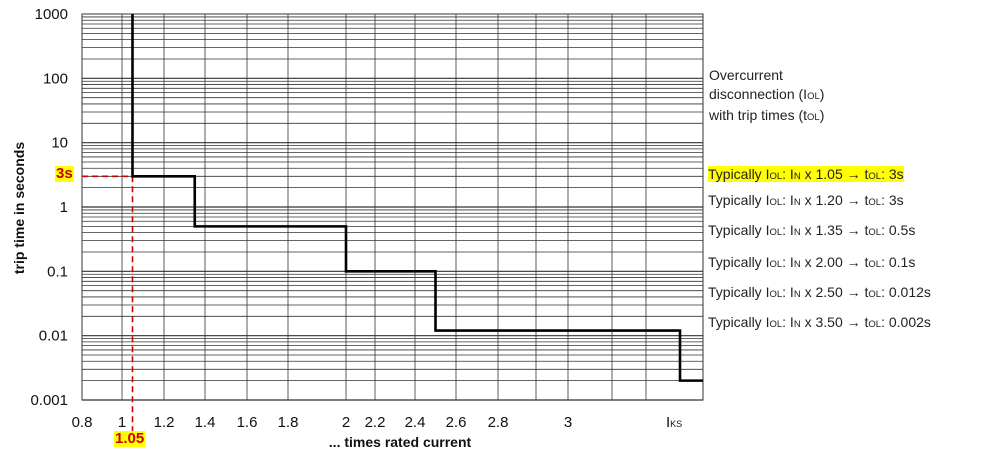 The image size is (991, 455). I want to click on operating-point-marker, so click(108, 303).